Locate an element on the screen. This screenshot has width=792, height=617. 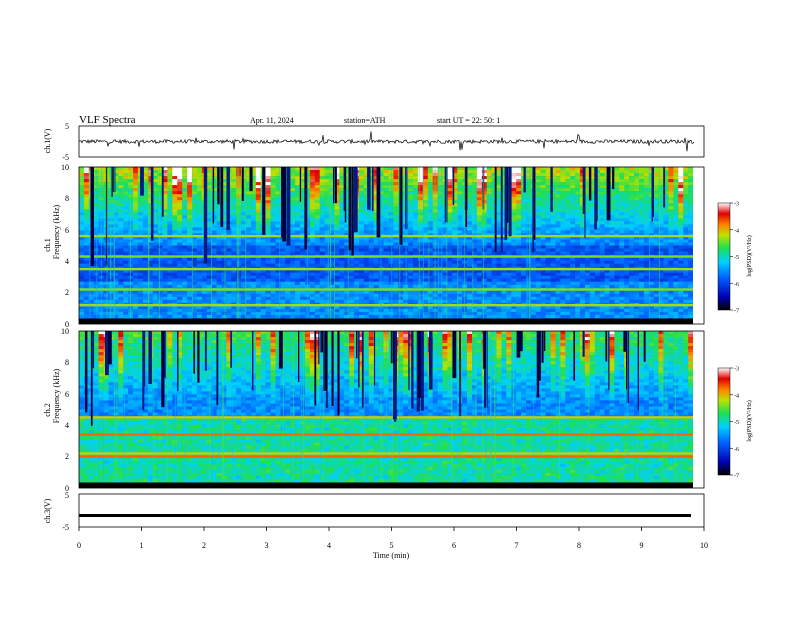
spec2-ytick-6: 6 is located at coordinates (67, 394).